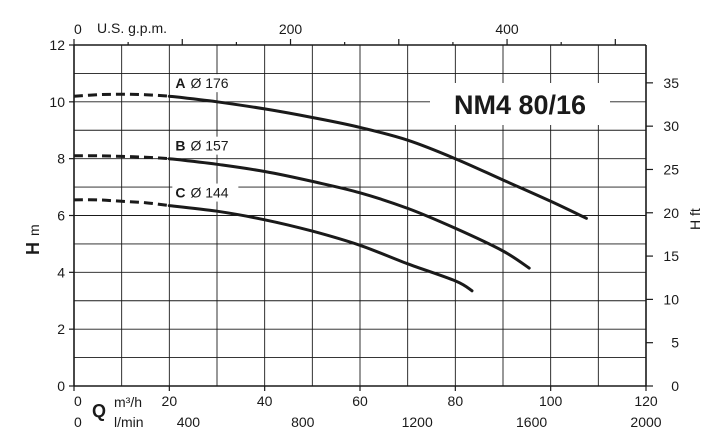  I want to click on y-tick-label: 10, so click(57, 102).